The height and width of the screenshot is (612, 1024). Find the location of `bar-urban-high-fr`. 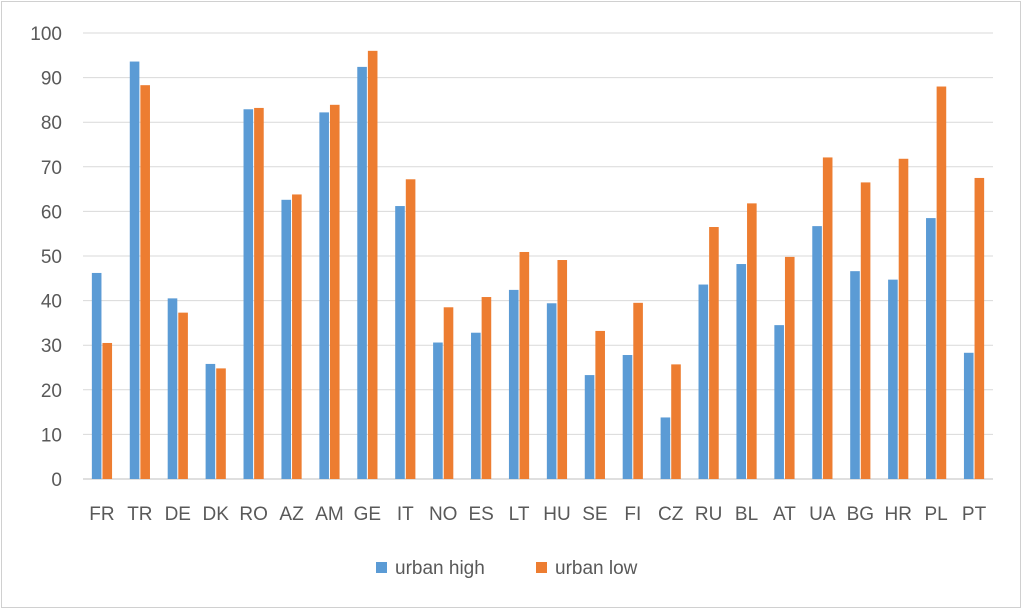

bar-urban-high-fr is located at coordinates (96, 375).